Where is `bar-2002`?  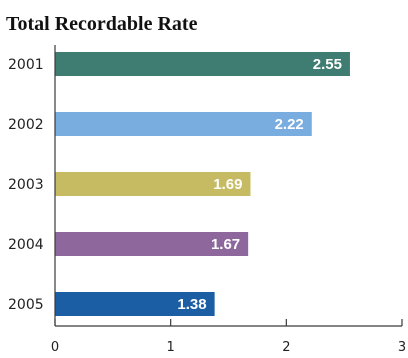 bar-2002 is located at coordinates (183, 124).